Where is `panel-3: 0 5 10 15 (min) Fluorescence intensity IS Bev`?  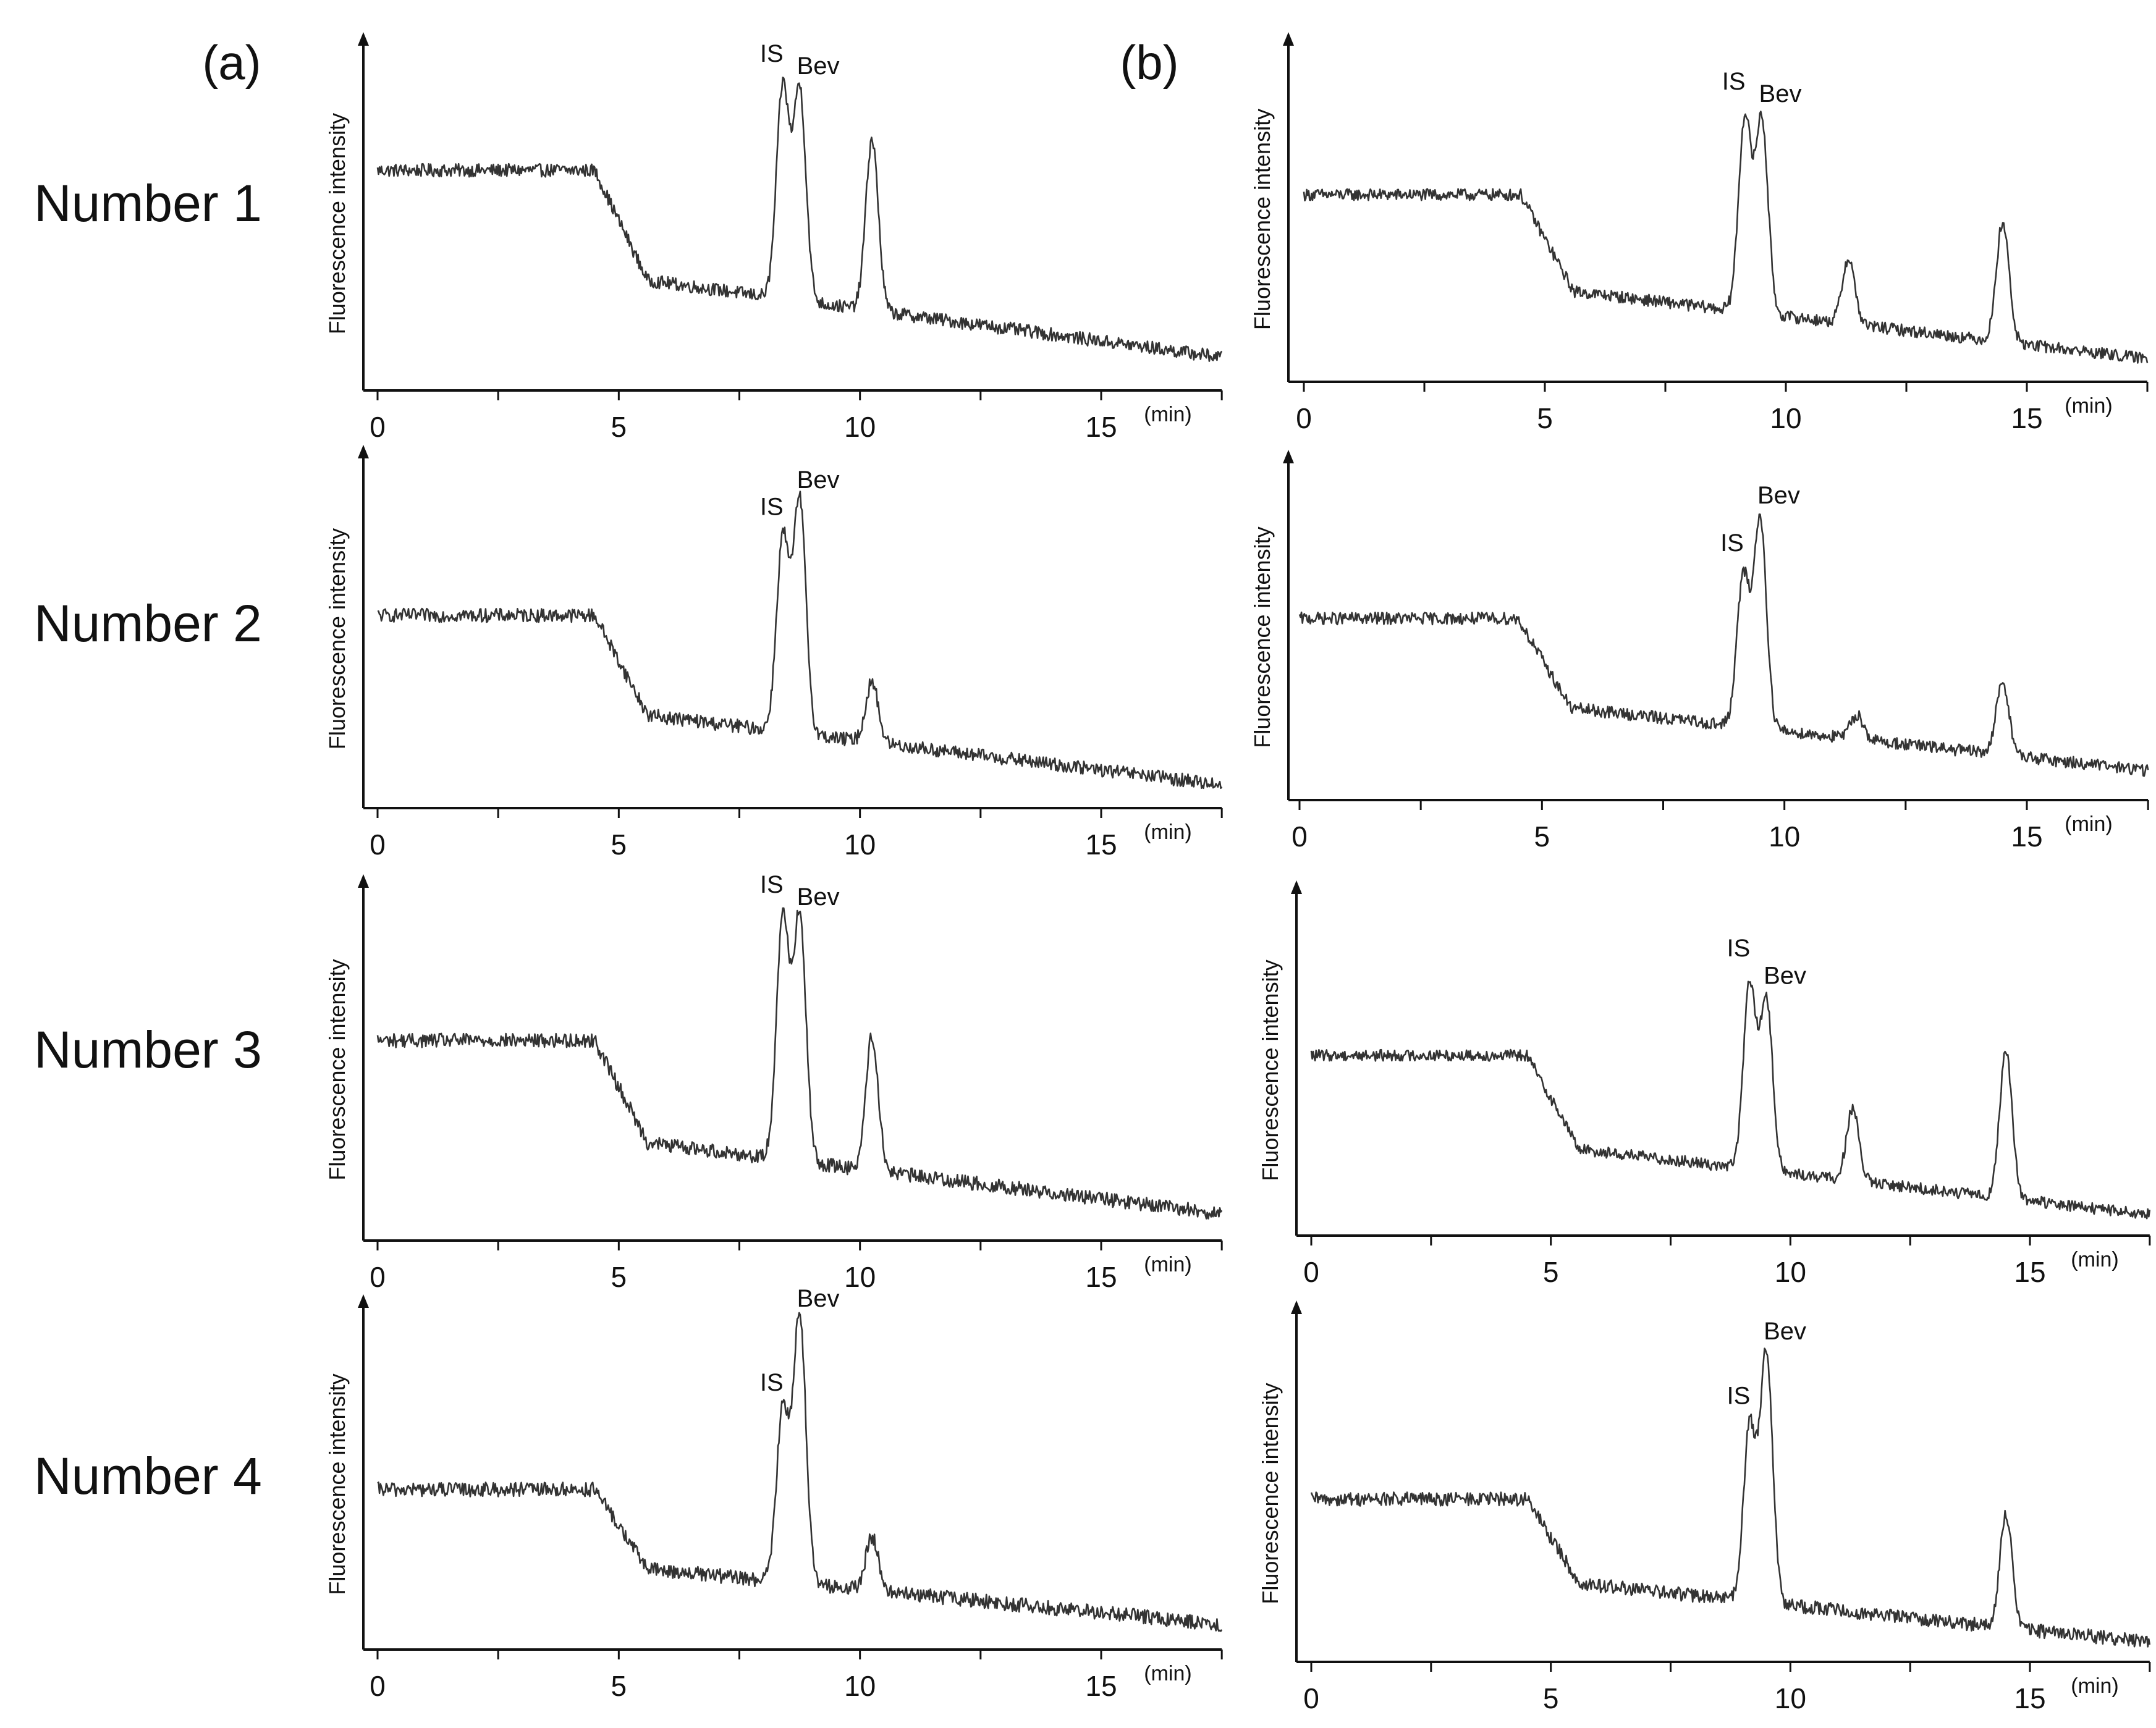 panel-3: 0 5 10 15 (min) Fluorescence intensity IS Bev is located at coordinates (773, 653).